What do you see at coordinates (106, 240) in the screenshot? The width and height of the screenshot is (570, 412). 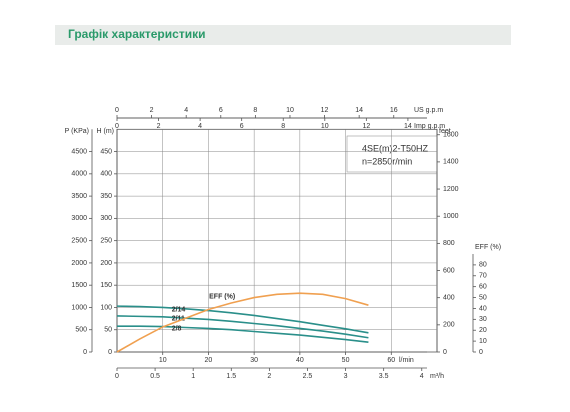 I see `tick-label: 250` at bounding box center [106, 240].